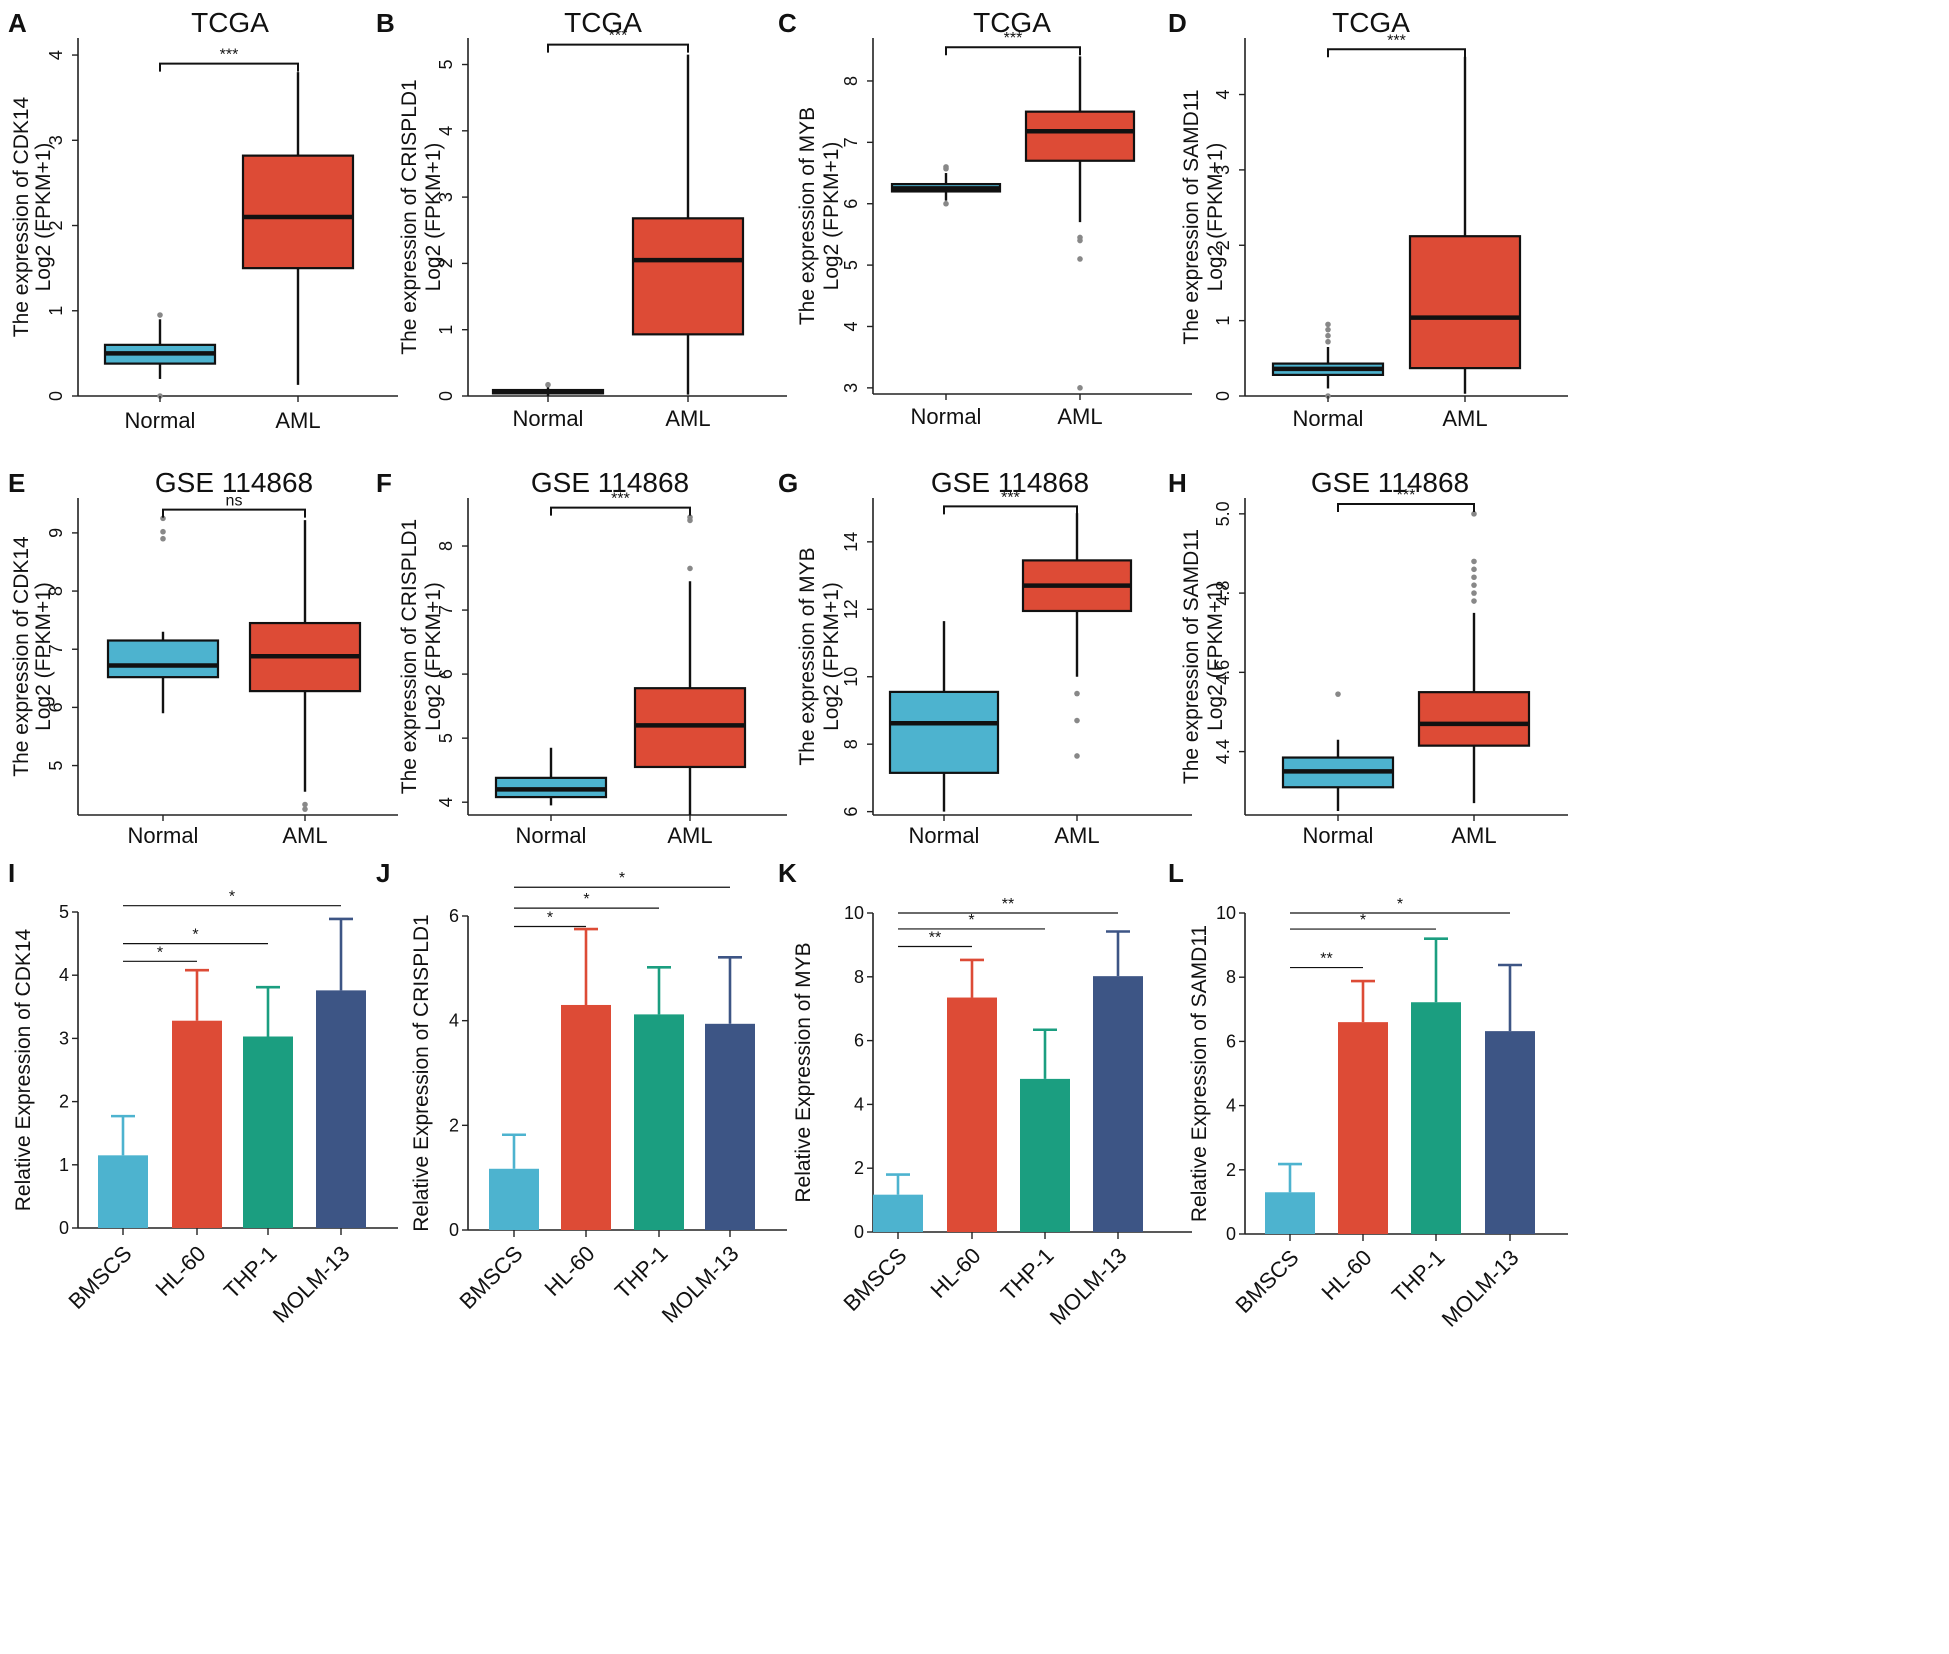 The width and height of the screenshot is (1949, 1654). I want to click on y-tick-label: 1, so click(1223, 321).